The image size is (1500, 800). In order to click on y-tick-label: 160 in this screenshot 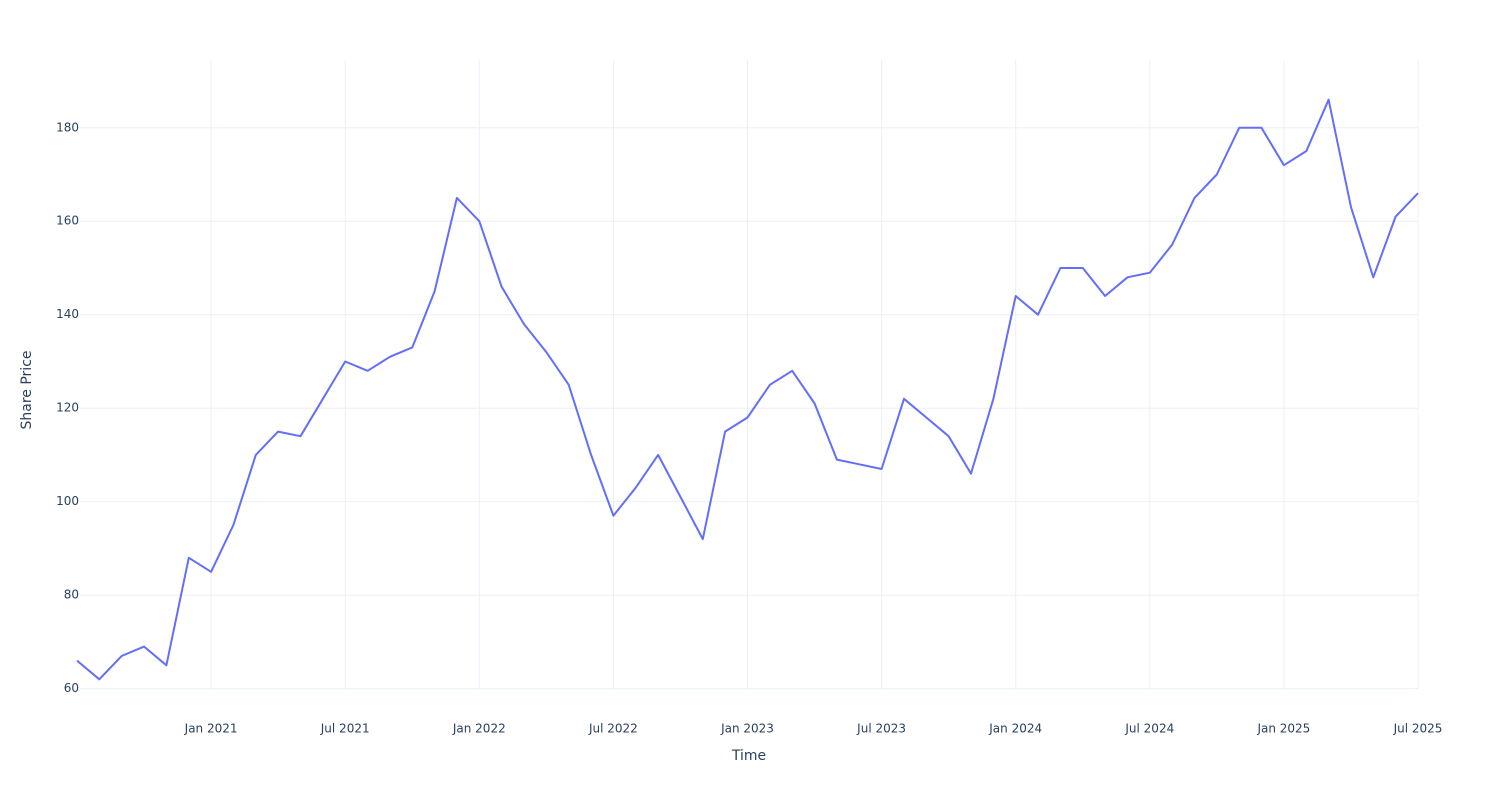, I will do `click(67, 221)`.